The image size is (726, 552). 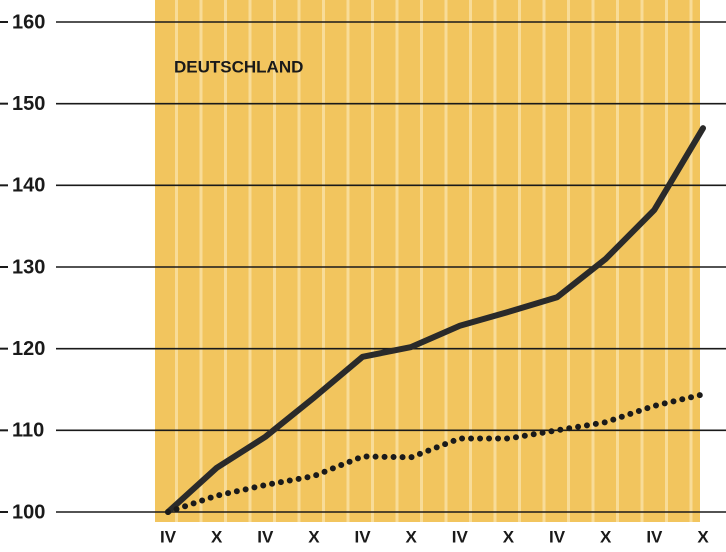 What do you see at coordinates (28, 104) in the screenshot?
I see `y-tick-label: 150` at bounding box center [28, 104].